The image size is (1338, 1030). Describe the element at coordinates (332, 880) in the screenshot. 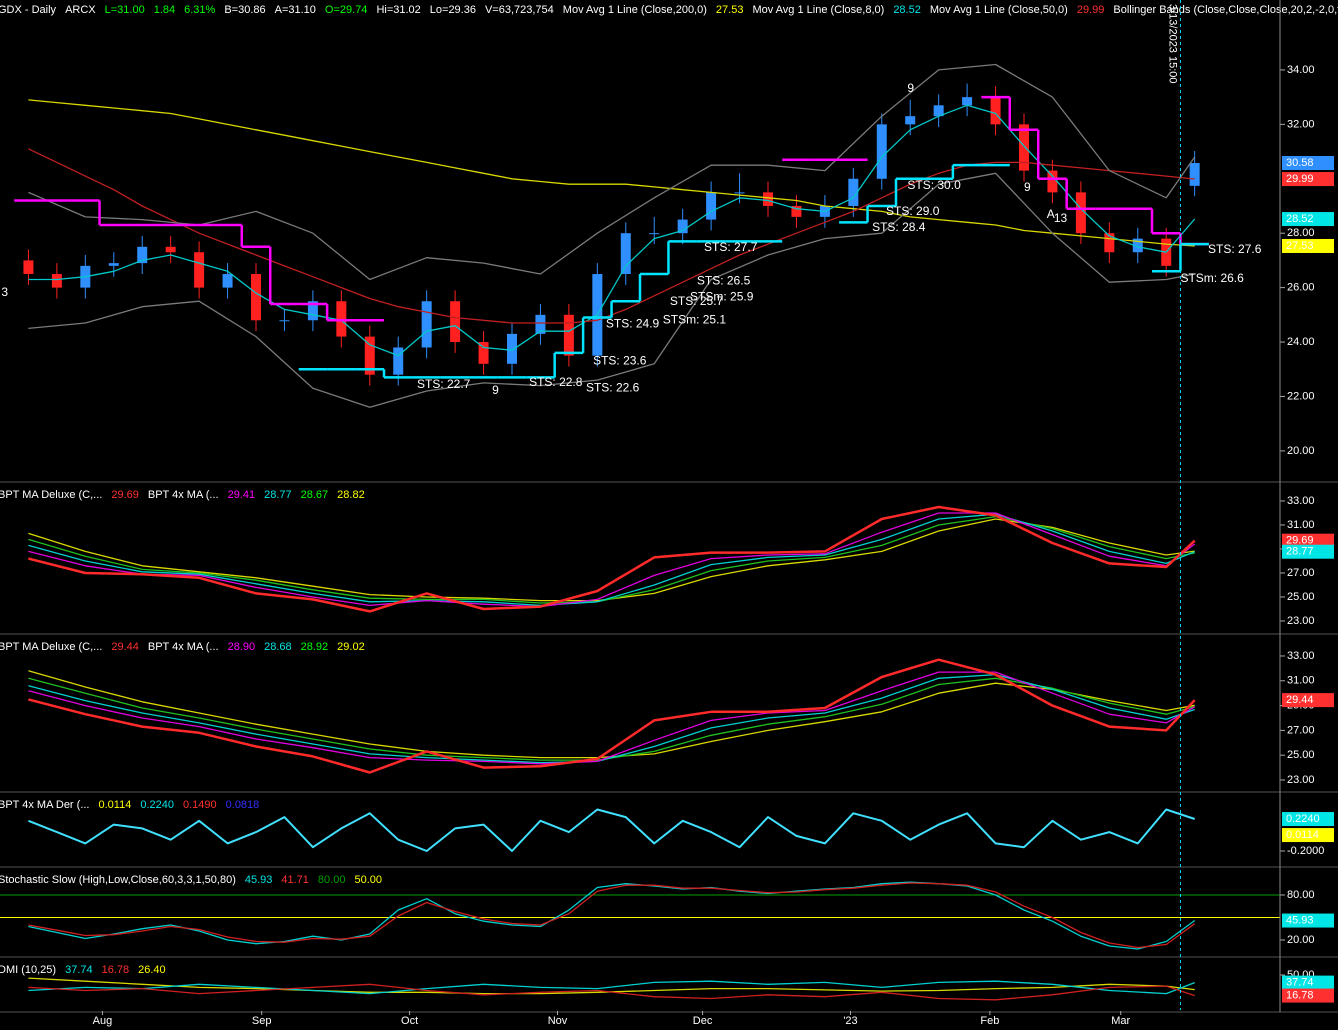

I see `legend-item: 80.00` at that location.